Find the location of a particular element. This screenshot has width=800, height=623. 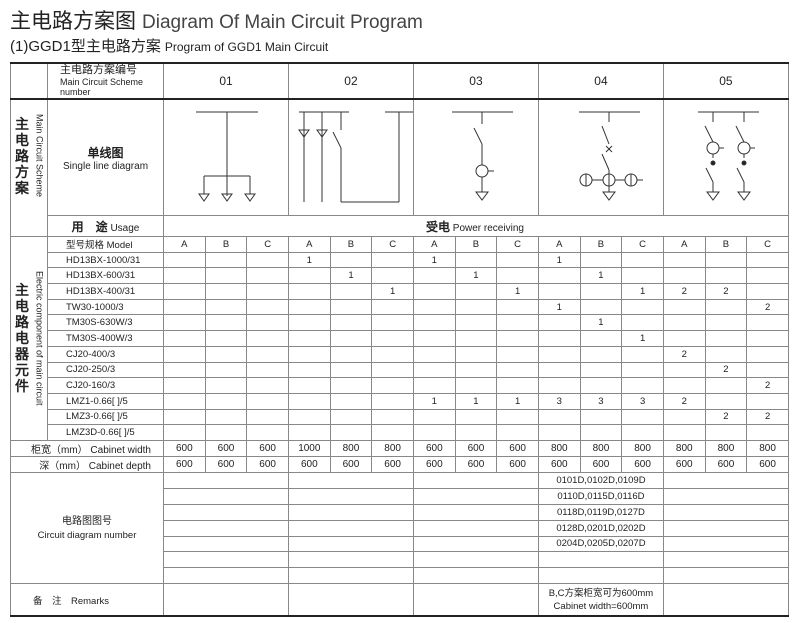

cabinet-width-label: 柜宽（mm） Cabinet width is located at coordinates (87, 448).